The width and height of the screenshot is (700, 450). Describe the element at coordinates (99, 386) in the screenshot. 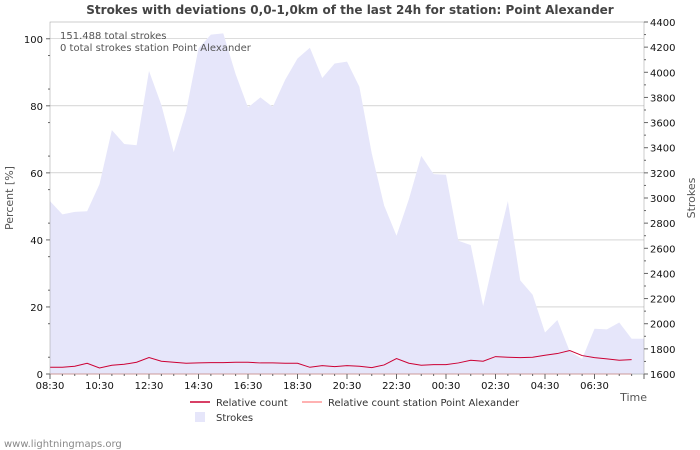

I see `x-tick-label-10:30: 10:30` at that location.